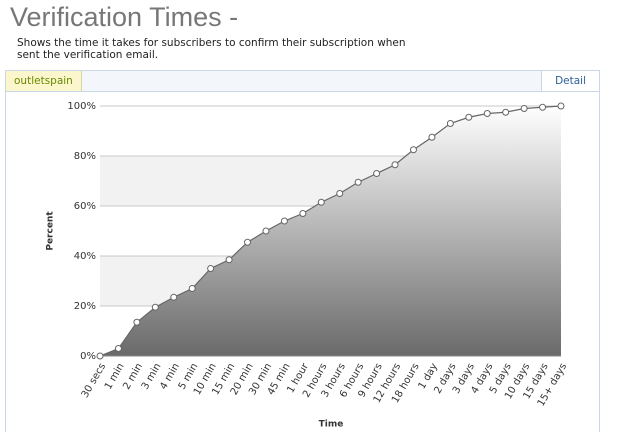 The width and height of the screenshot is (620, 432). What do you see at coordinates (124, 17) in the screenshot?
I see `page-title: Verification Times -` at bounding box center [124, 17].